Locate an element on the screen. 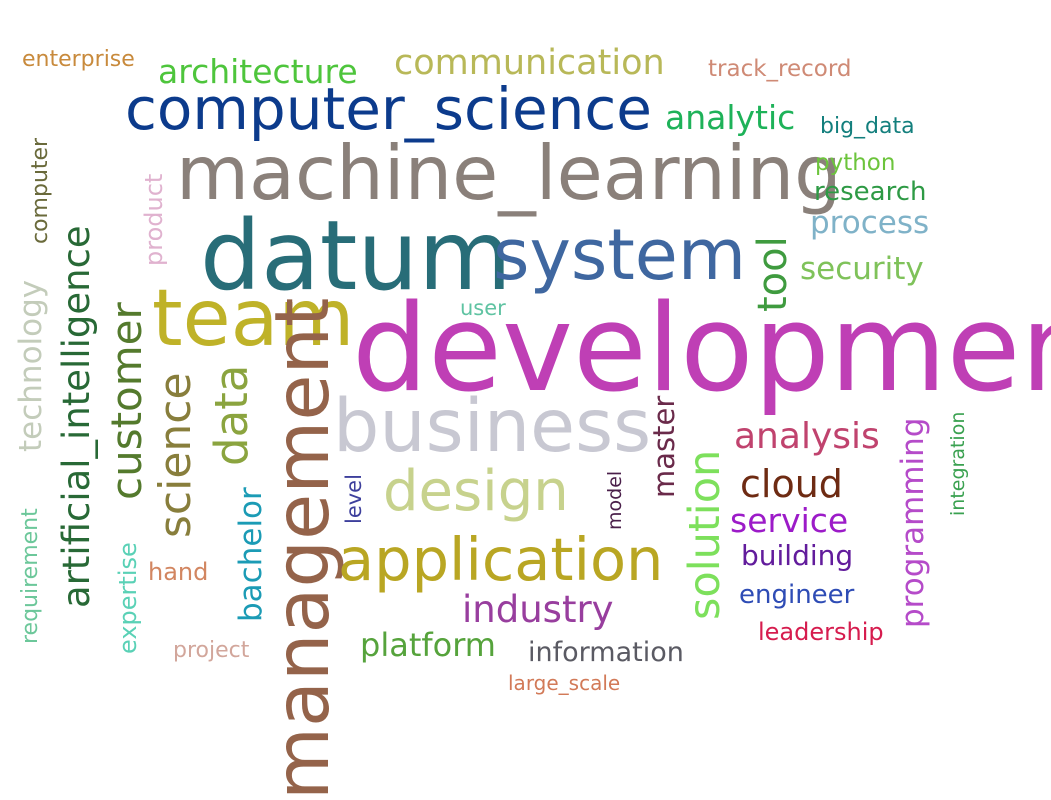  word-architecture: architecture is located at coordinates (258, 71).